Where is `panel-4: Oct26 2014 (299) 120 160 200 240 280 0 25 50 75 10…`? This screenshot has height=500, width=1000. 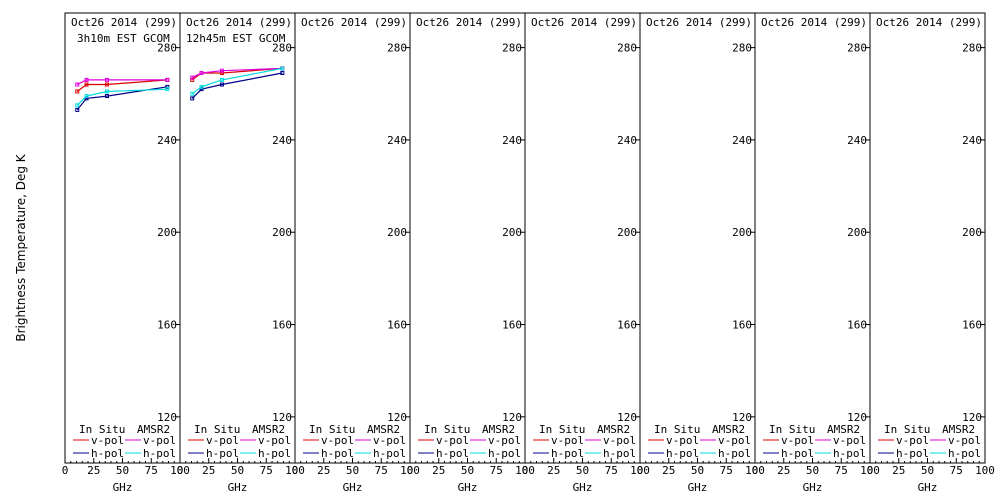
panel-4: Oct26 2014 (299) 120 160 200 240 280 0 25 50 75 10… is located at coordinates (471, 253).